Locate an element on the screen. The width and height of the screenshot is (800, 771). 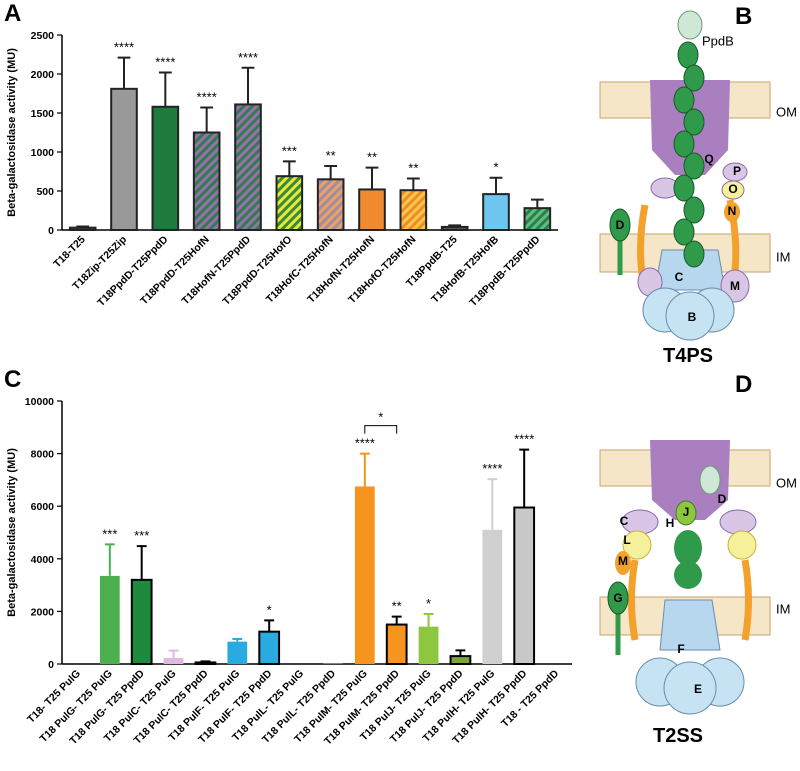
y-tick-label: 8000 is located at coordinates (43, 455).